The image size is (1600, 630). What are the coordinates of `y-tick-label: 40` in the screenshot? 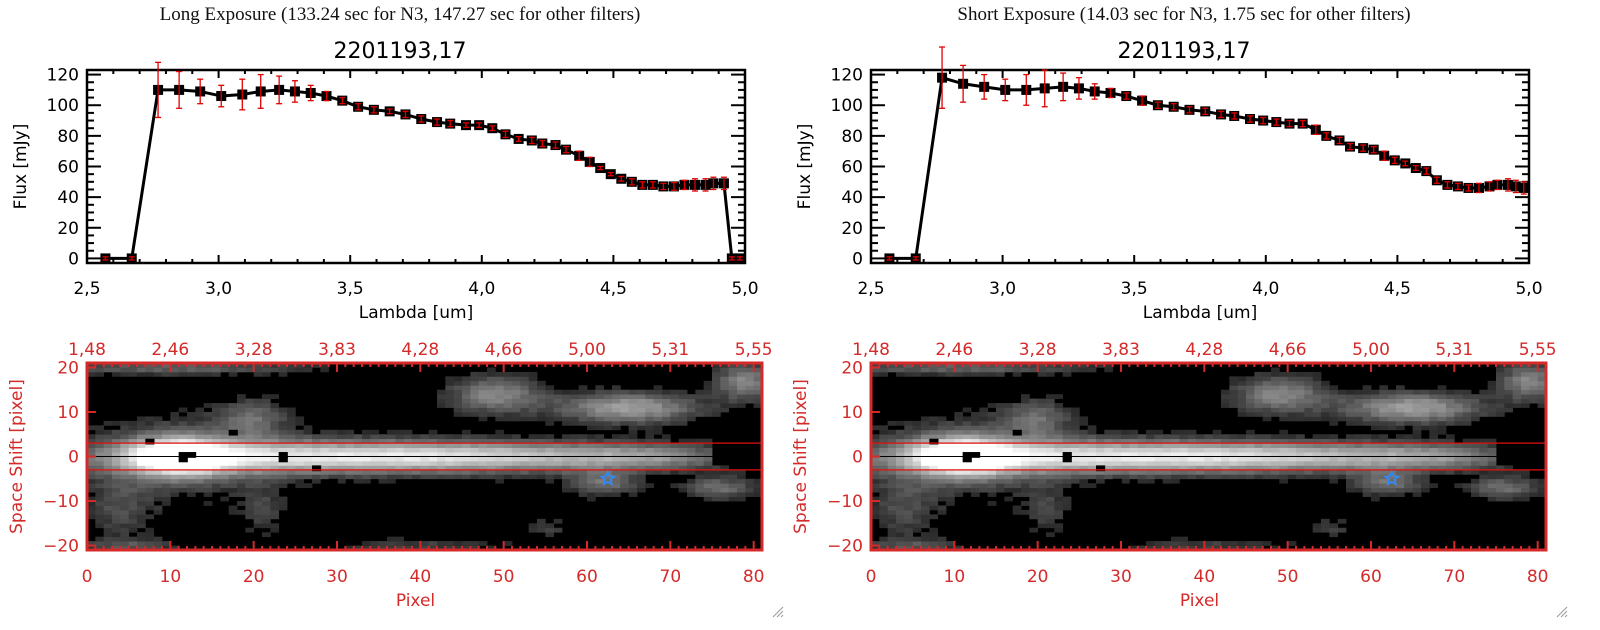 It's located at (852, 198).